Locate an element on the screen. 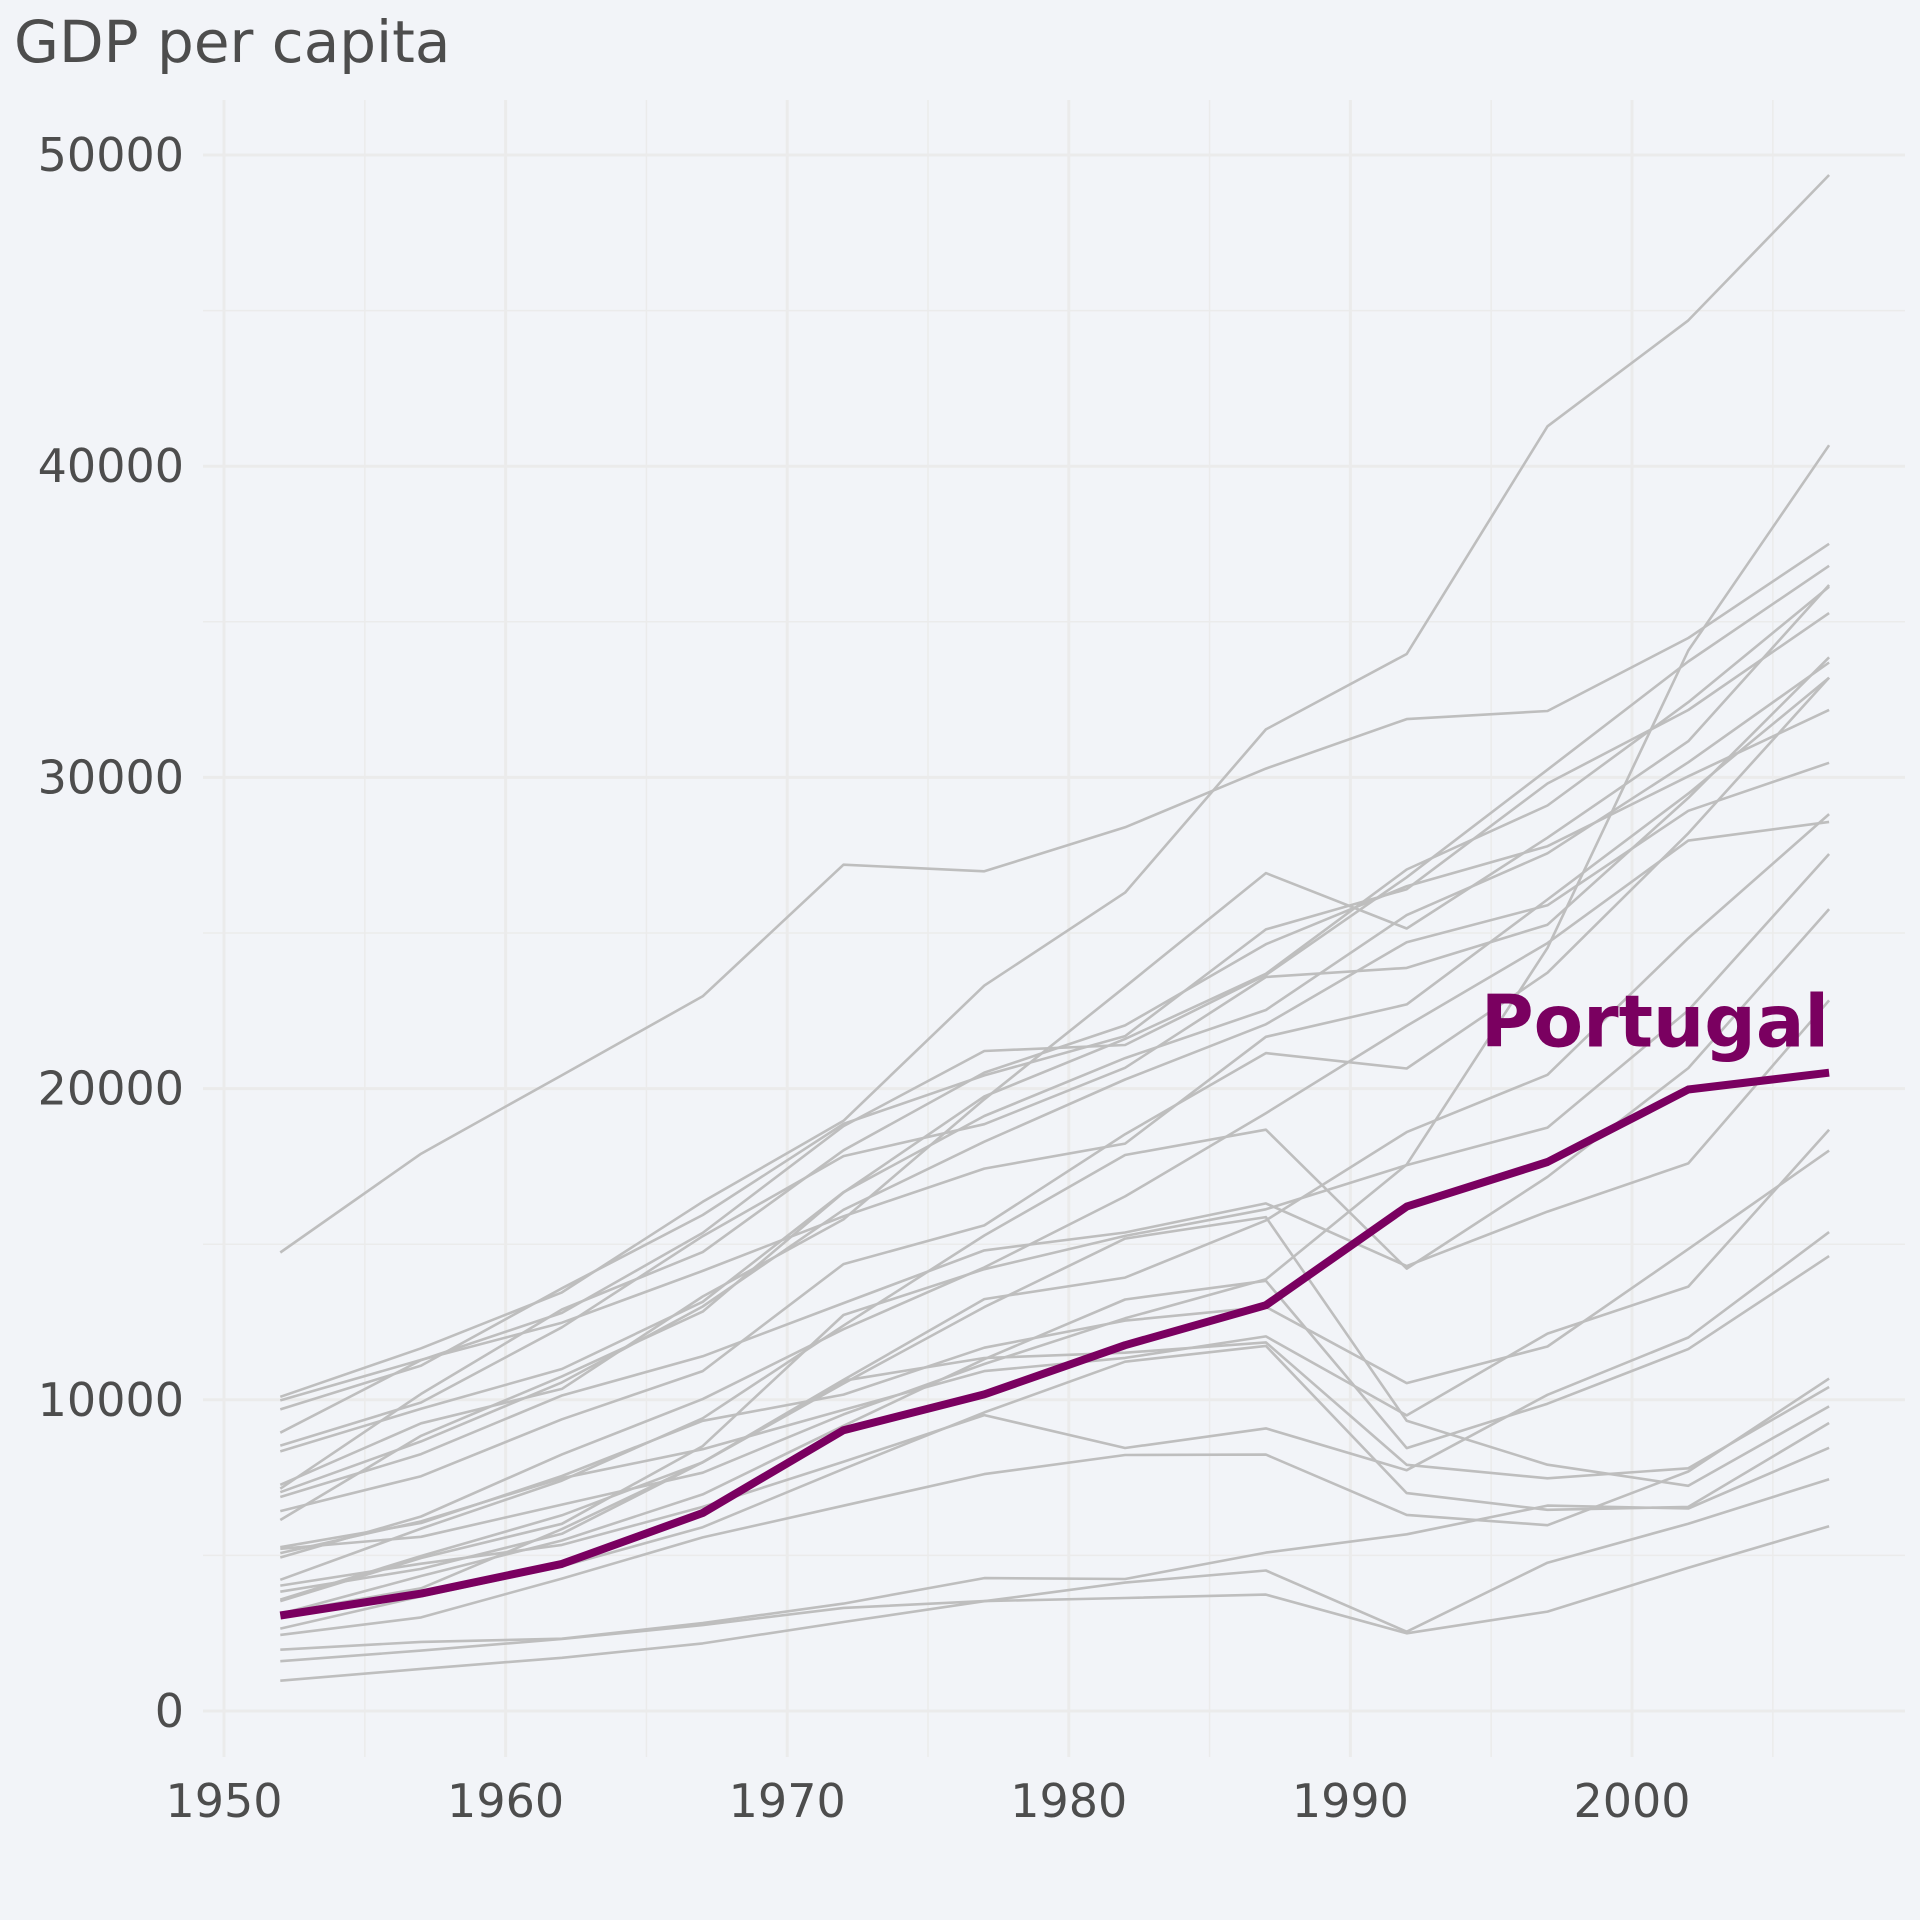 The height and width of the screenshot is (1920, 1920). x-tick-label: 1980 is located at coordinates (1068, 1801).